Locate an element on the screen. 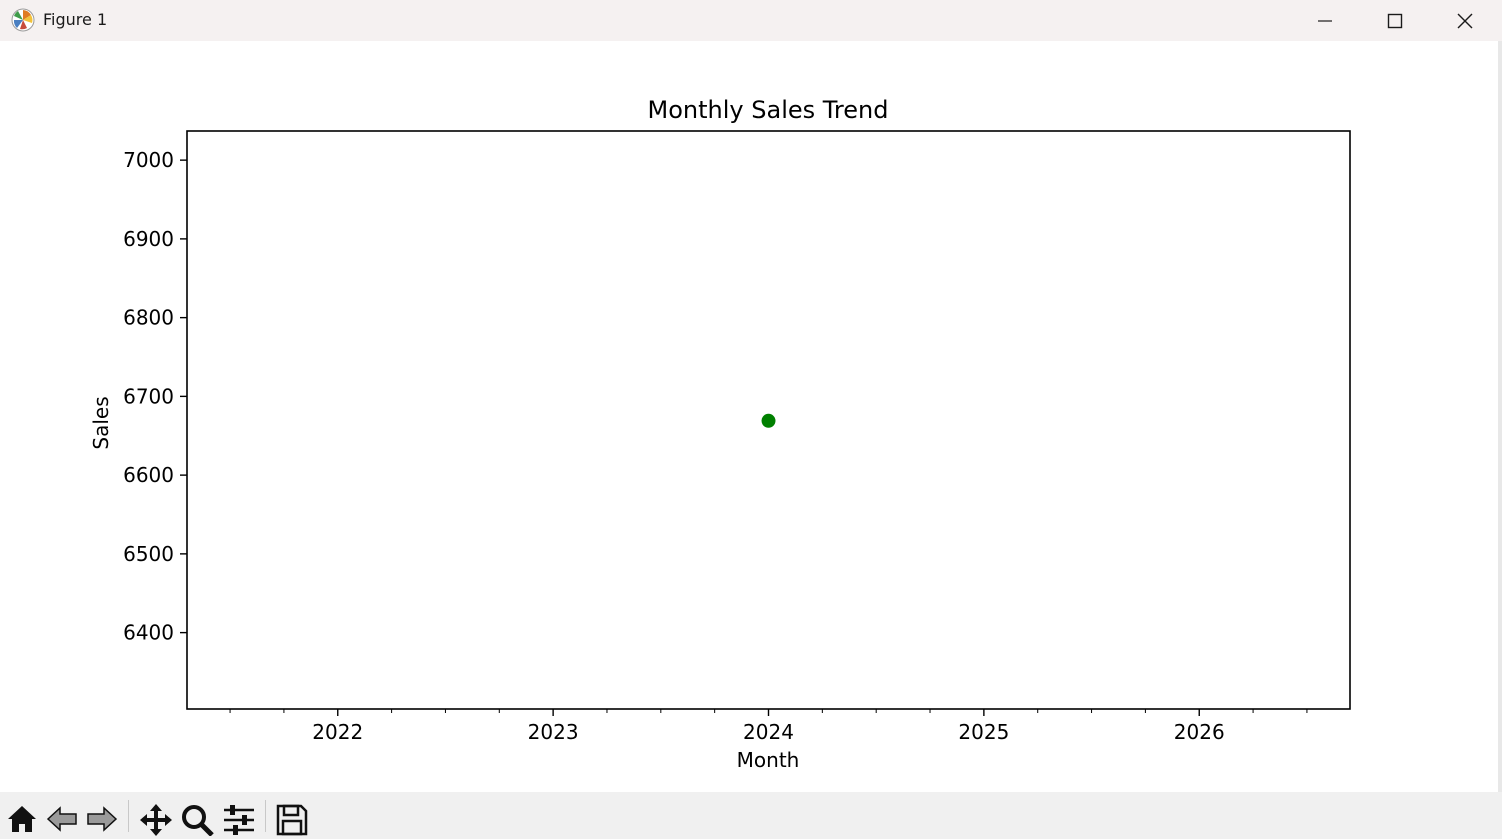 The image size is (1502, 839). save-icon is located at coordinates (292, 820).